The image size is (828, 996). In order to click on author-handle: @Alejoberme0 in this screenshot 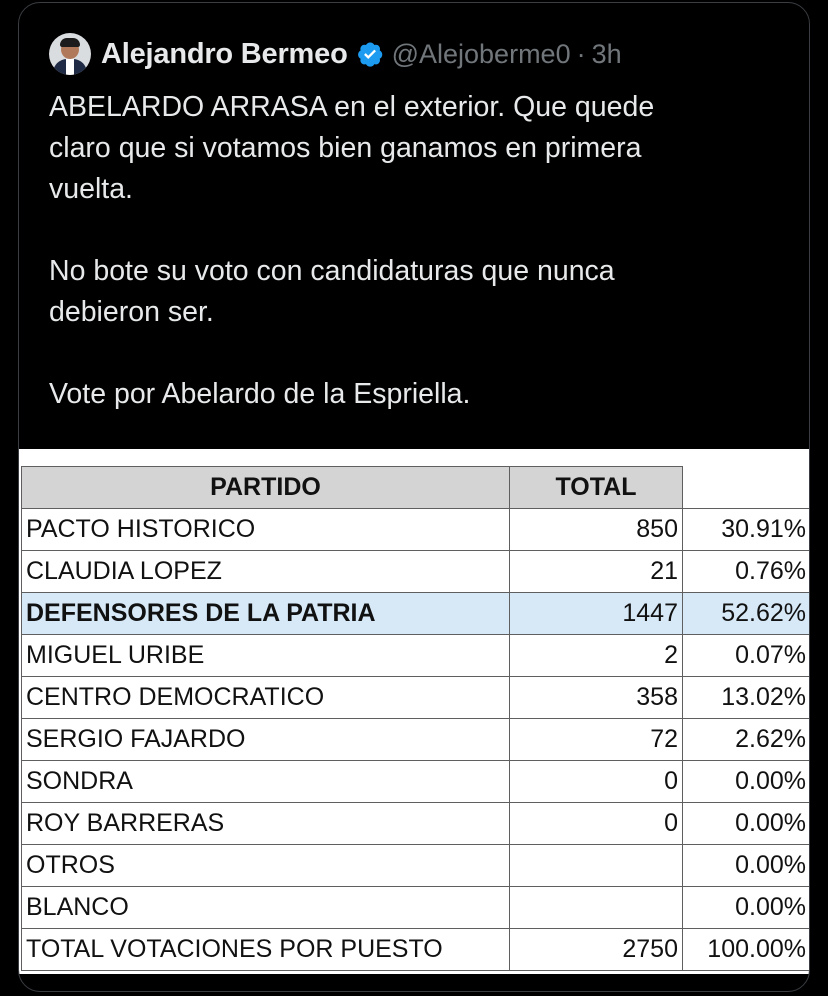, I will do `click(481, 53)`.